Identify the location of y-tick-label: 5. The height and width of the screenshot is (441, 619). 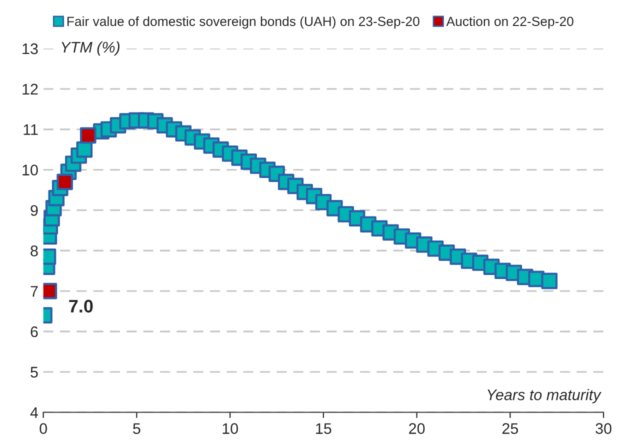
(34, 372).